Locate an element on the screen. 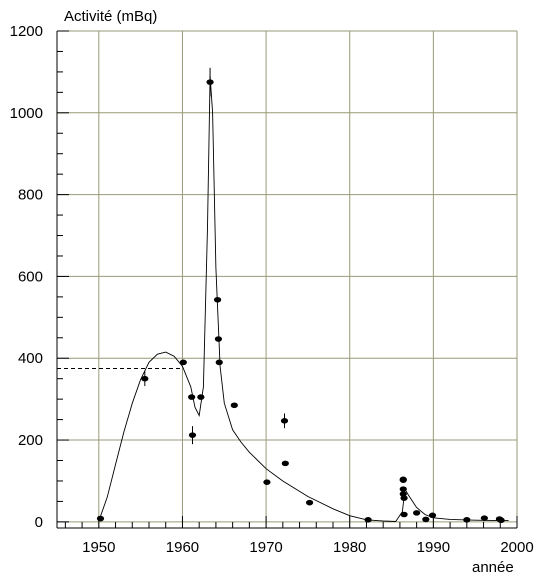 The height and width of the screenshot is (578, 549). x-axis-title: année is located at coordinates (493, 567).